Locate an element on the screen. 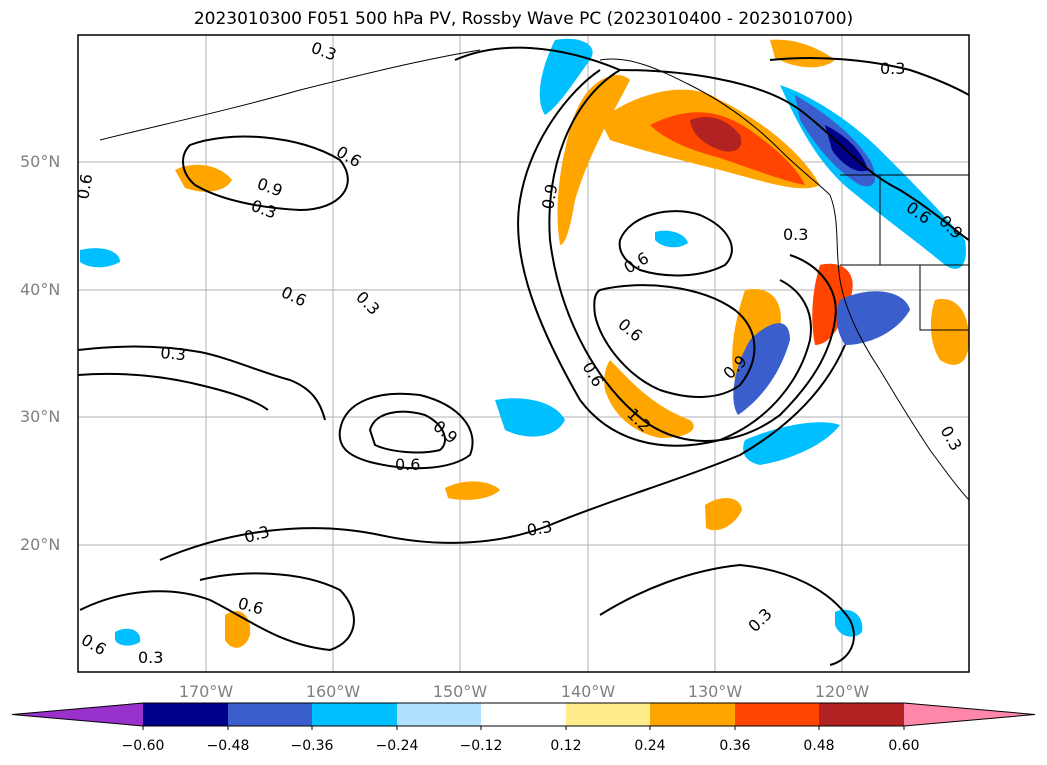 This screenshot has height=765, width=1047. peak-anomaly-alaska is located at coordinates (716, 134).